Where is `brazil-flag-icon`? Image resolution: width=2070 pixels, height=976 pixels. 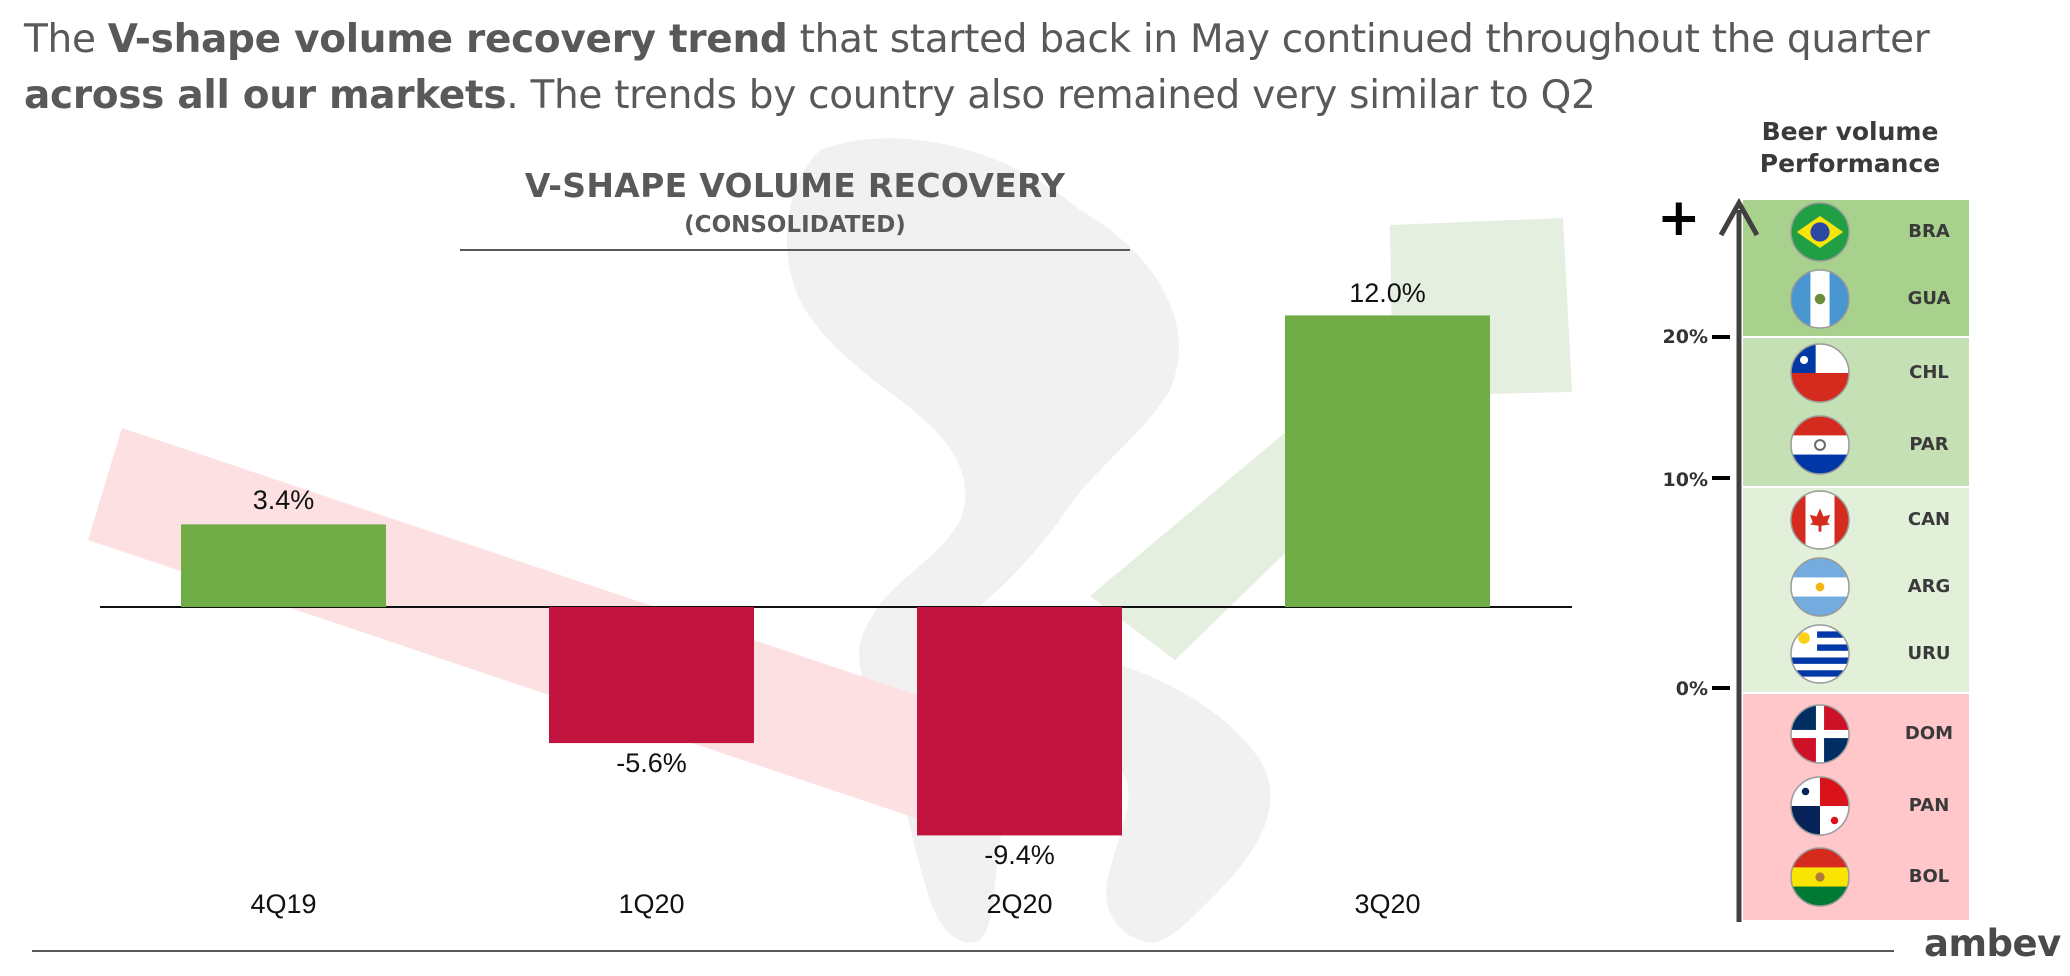
brazil-flag-icon is located at coordinates (1820, 232).